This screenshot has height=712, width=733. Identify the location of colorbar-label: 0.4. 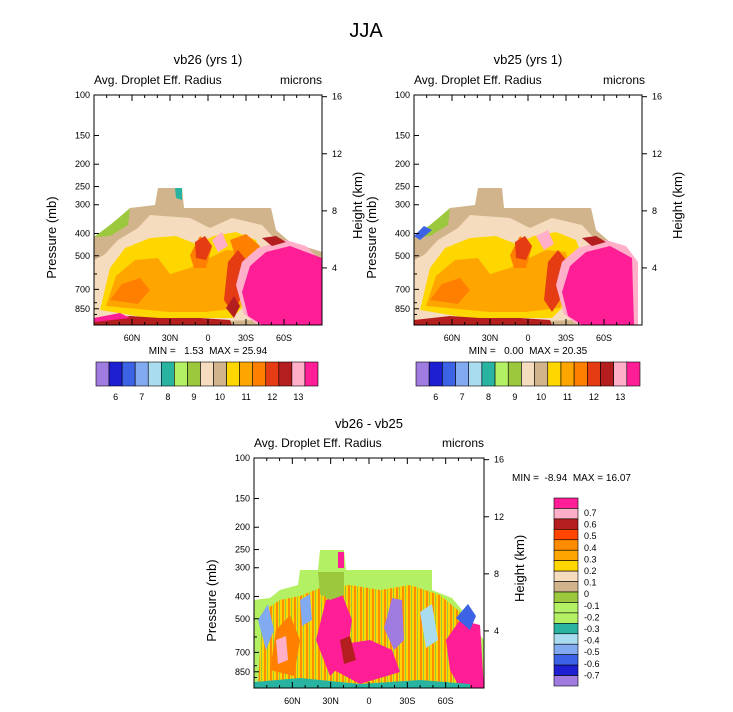
(590, 548).